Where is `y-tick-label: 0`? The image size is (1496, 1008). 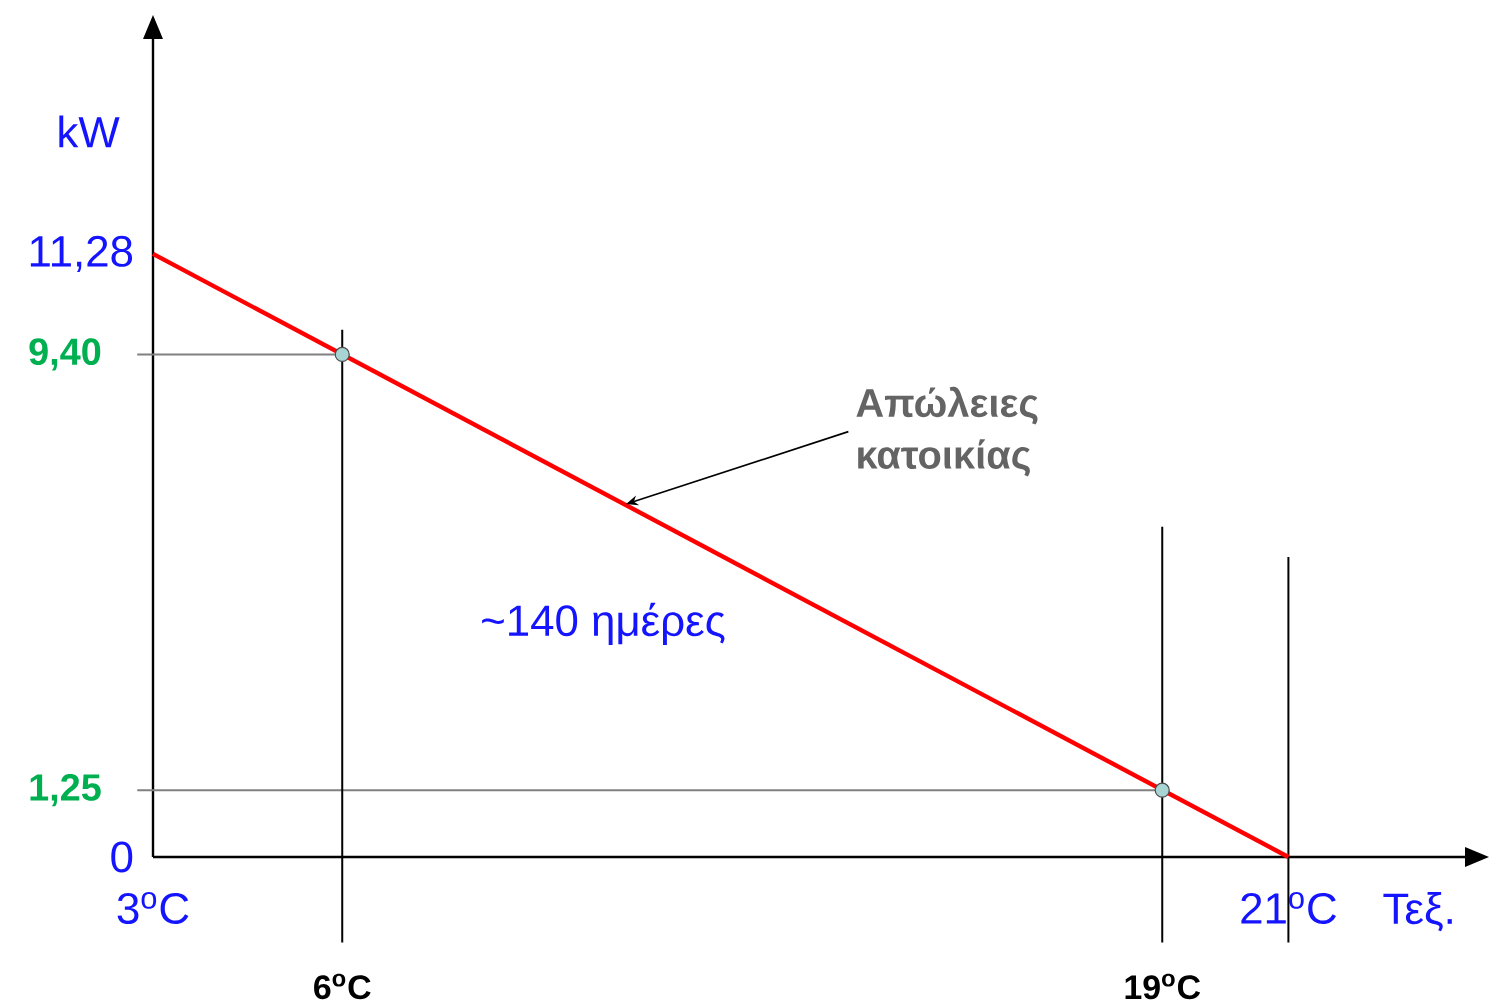
y-tick-label: 0 is located at coordinates (122, 857).